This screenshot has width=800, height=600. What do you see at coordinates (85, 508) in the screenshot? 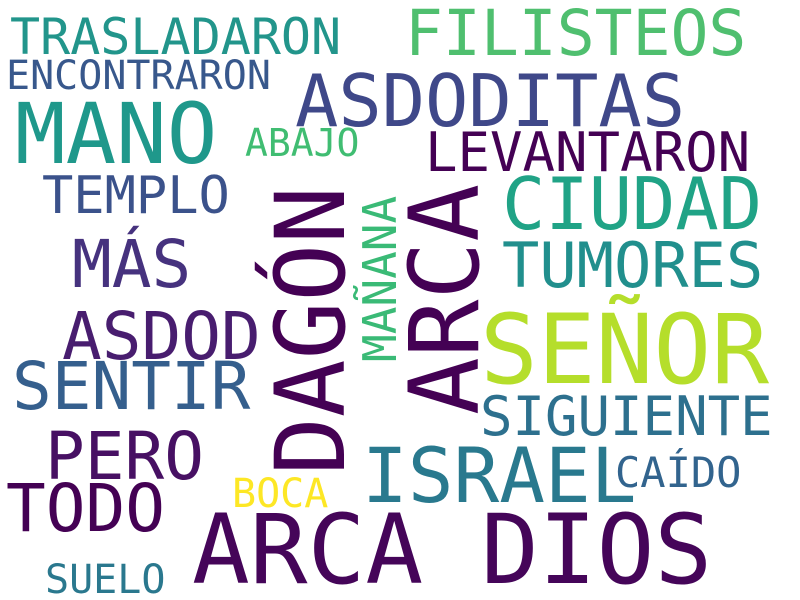
I see `word-todo: TODO` at bounding box center [85, 508].